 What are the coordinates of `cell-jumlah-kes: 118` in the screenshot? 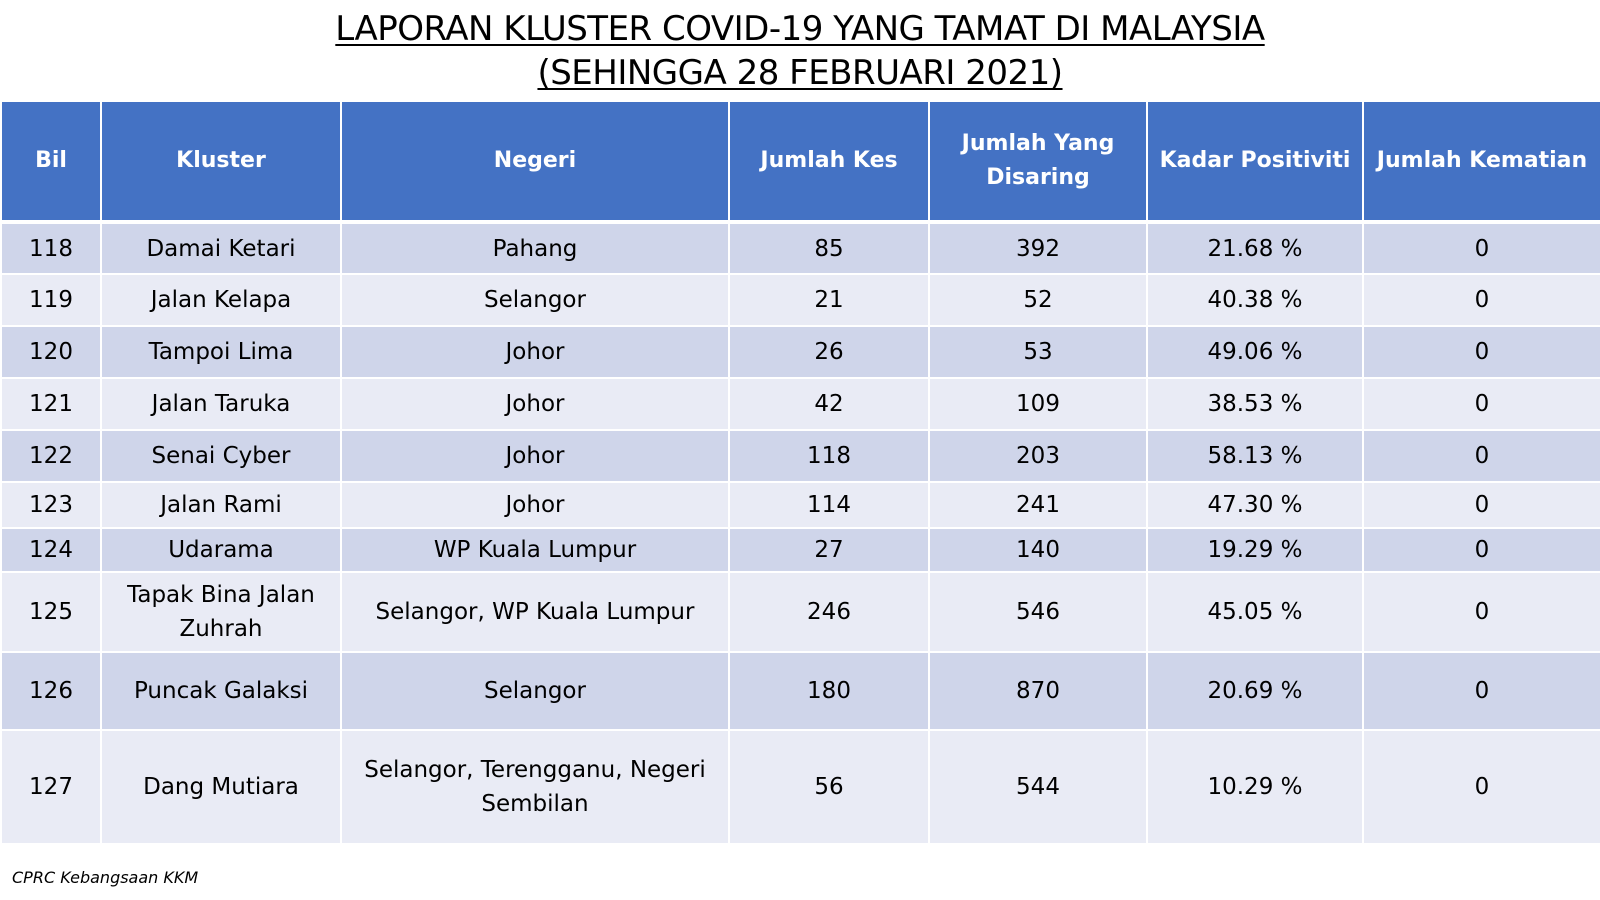 It's located at (829, 456).